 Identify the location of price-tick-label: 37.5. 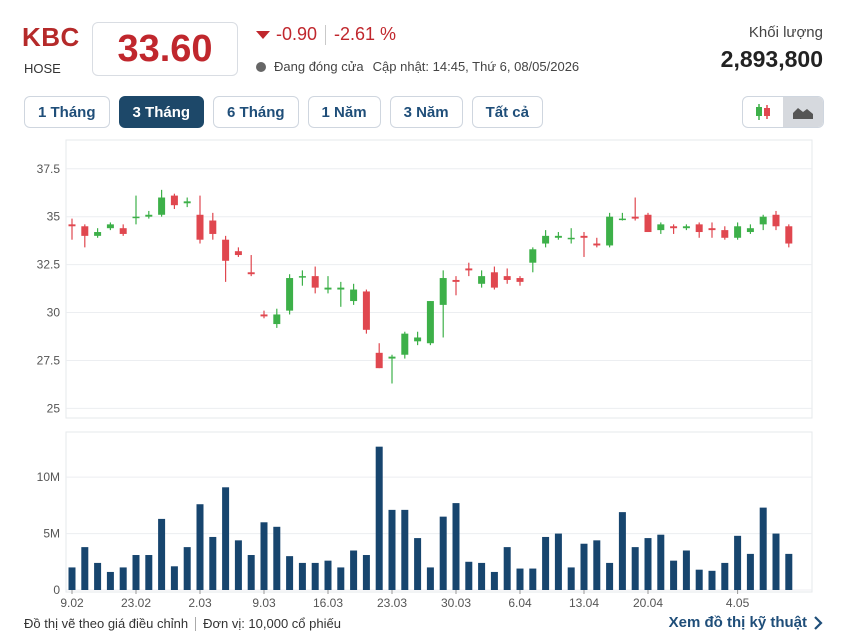
(49, 169).